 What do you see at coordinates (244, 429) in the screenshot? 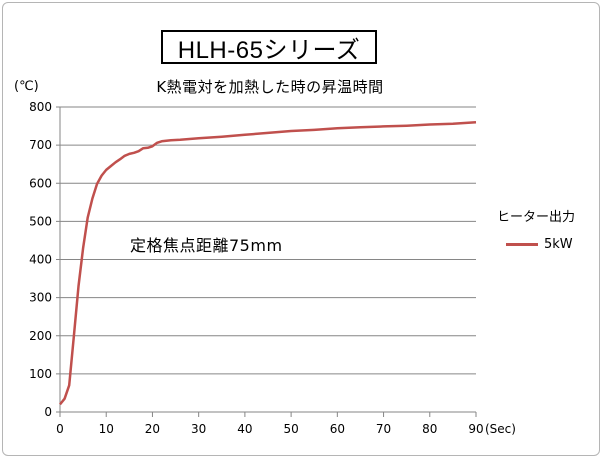
I see `x-tick-label: 40` at bounding box center [244, 429].